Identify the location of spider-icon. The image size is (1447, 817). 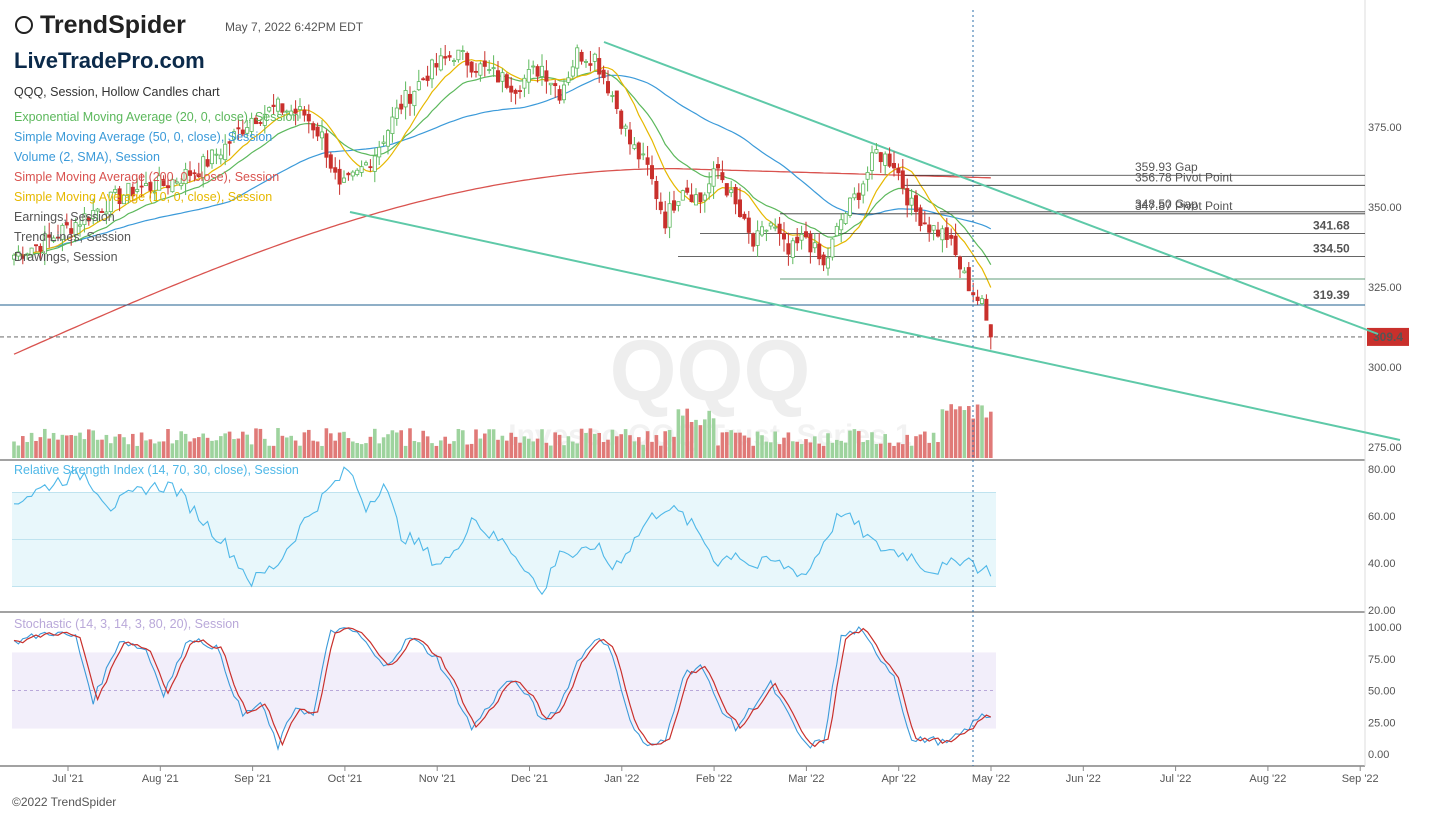
(24, 25).